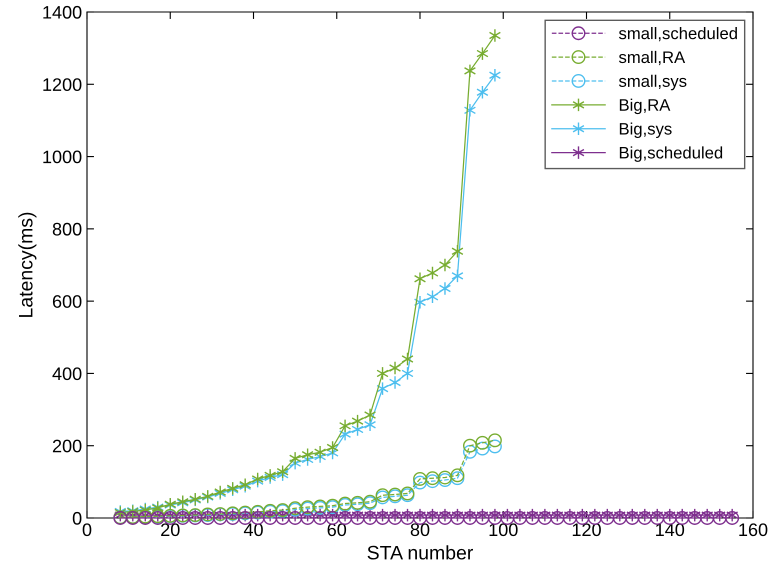 This screenshot has height=577, width=776. I want to click on y-tick-label: 600, so click(67, 301).